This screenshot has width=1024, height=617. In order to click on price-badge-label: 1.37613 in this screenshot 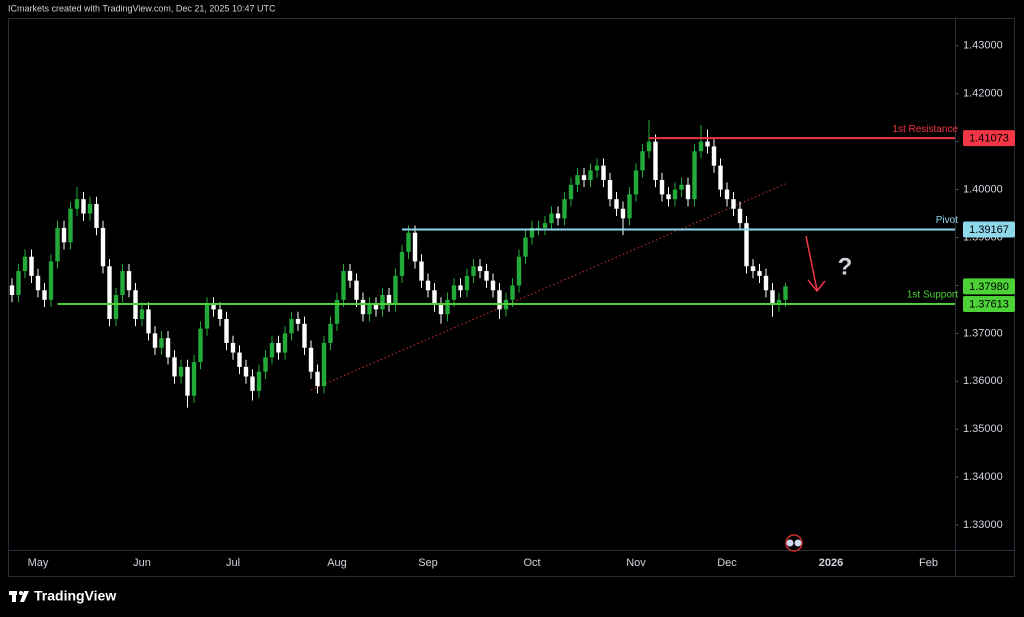, I will do `click(989, 304)`.